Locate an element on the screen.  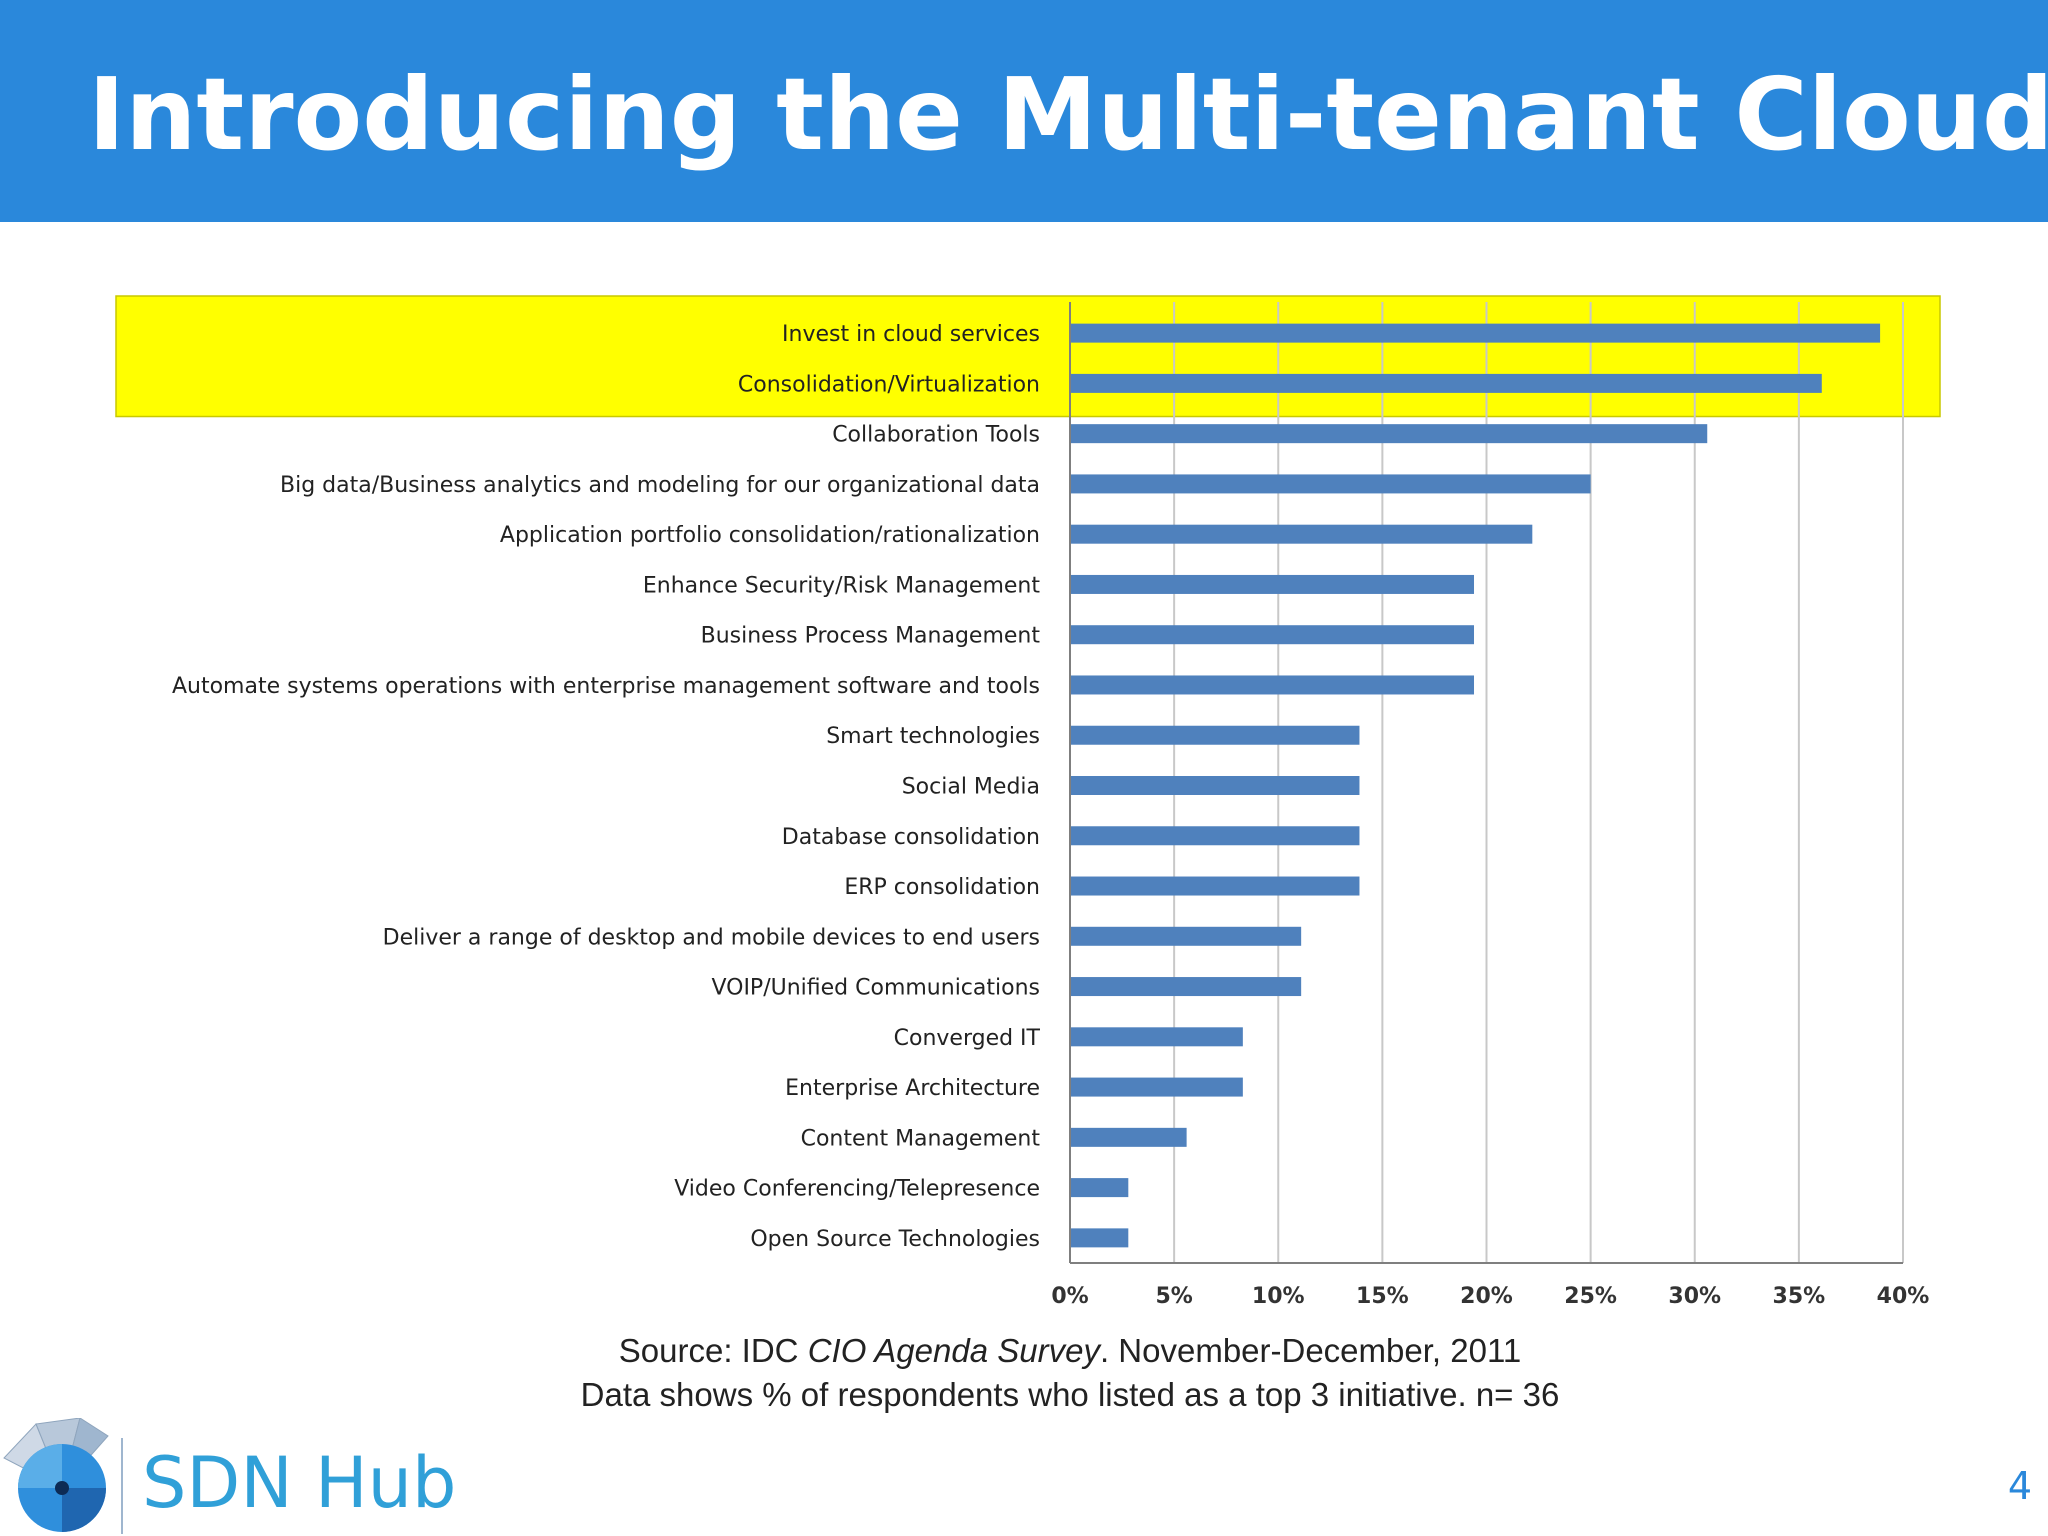
category-label: Database consolidation is located at coordinates (911, 837).